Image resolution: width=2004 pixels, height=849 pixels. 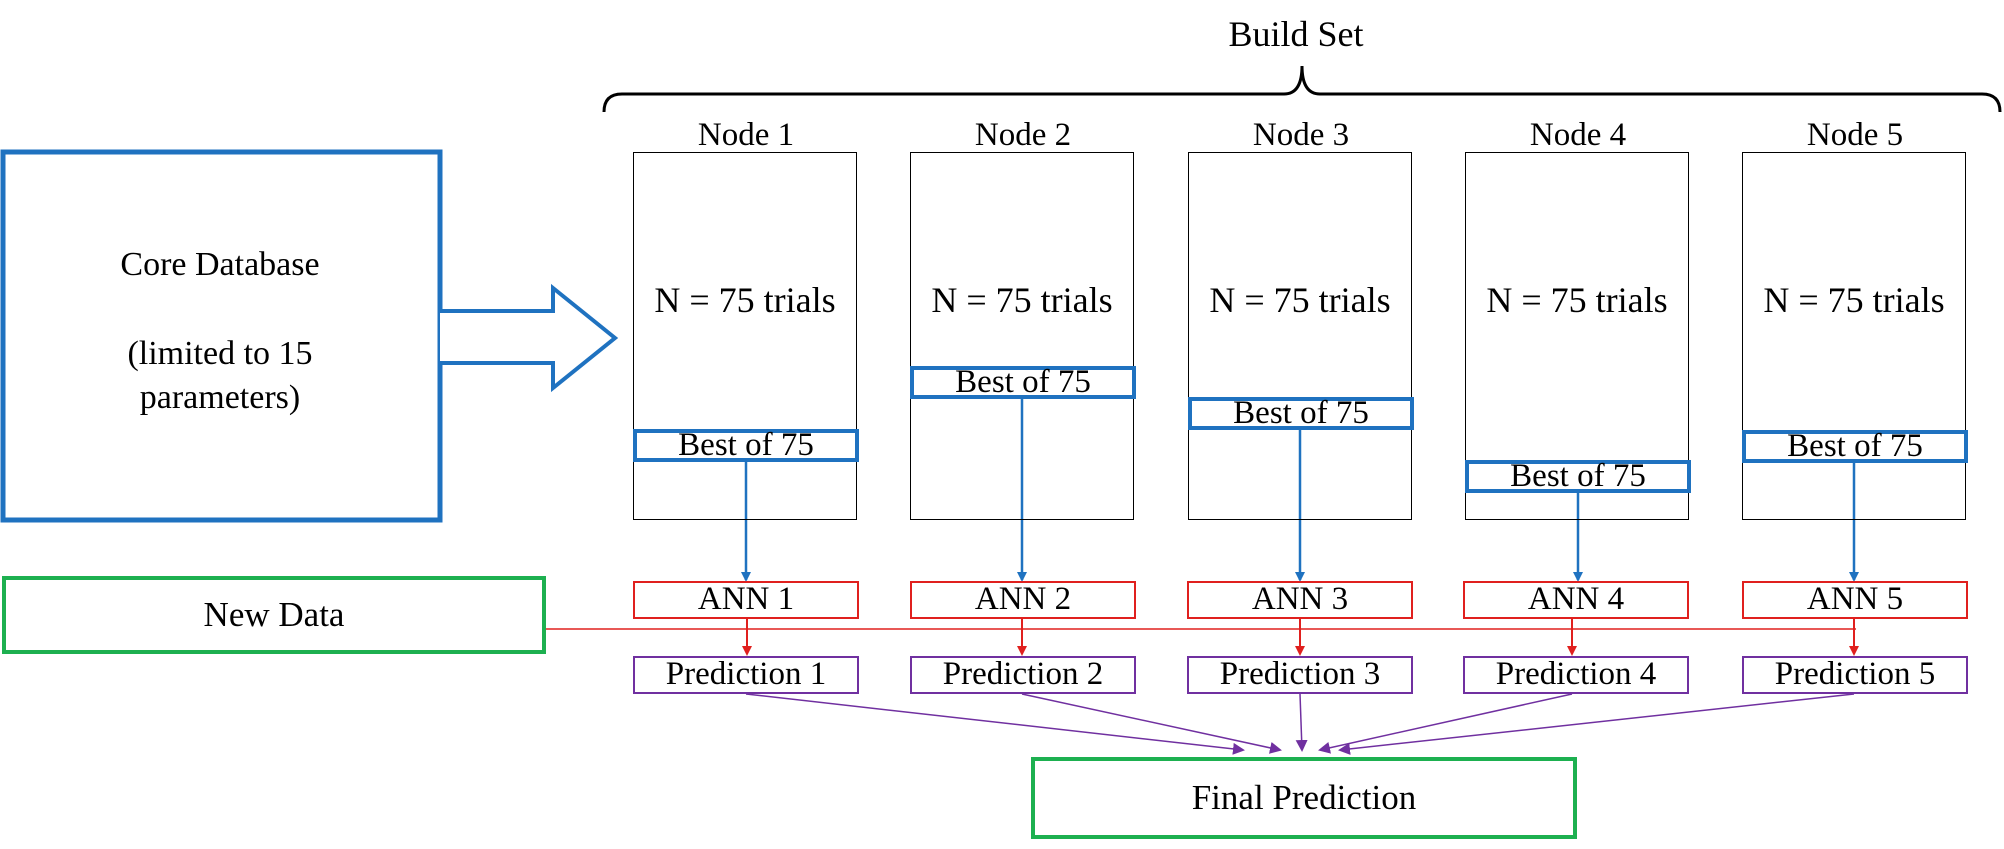 I want to click on node-2-best: Best of 75, so click(x=1023, y=382).